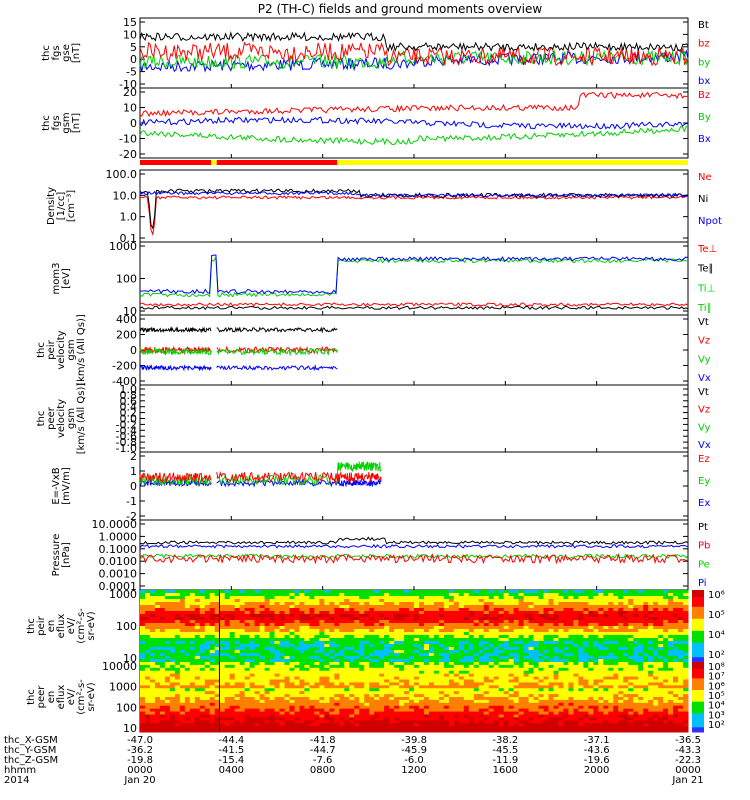 Image resolution: width=750 pixels, height=800 pixels. What do you see at coordinates (414, 104) in the screenshot?
I see `fgs-gsm-series-Bz` at bounding box center [414, 104].